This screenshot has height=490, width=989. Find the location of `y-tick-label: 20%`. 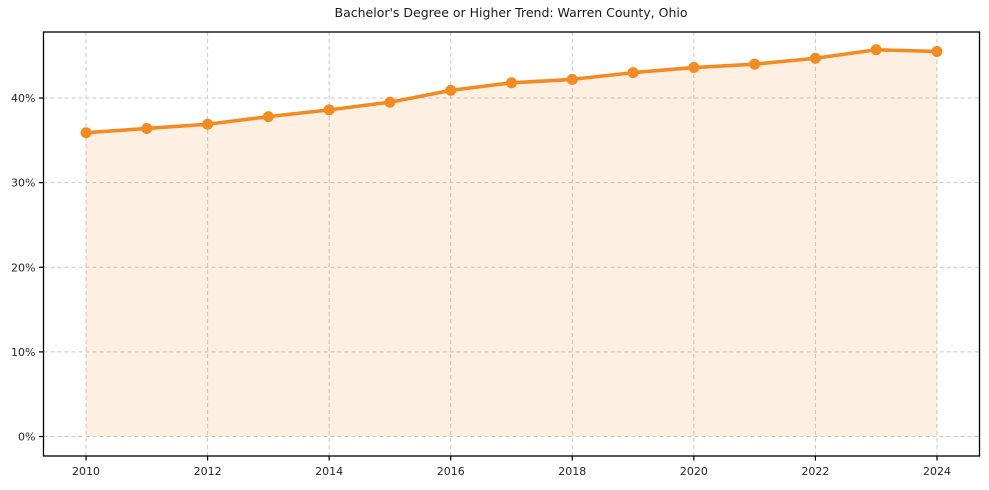

y-tick-label: 20% is located at coordinates (23, 267).